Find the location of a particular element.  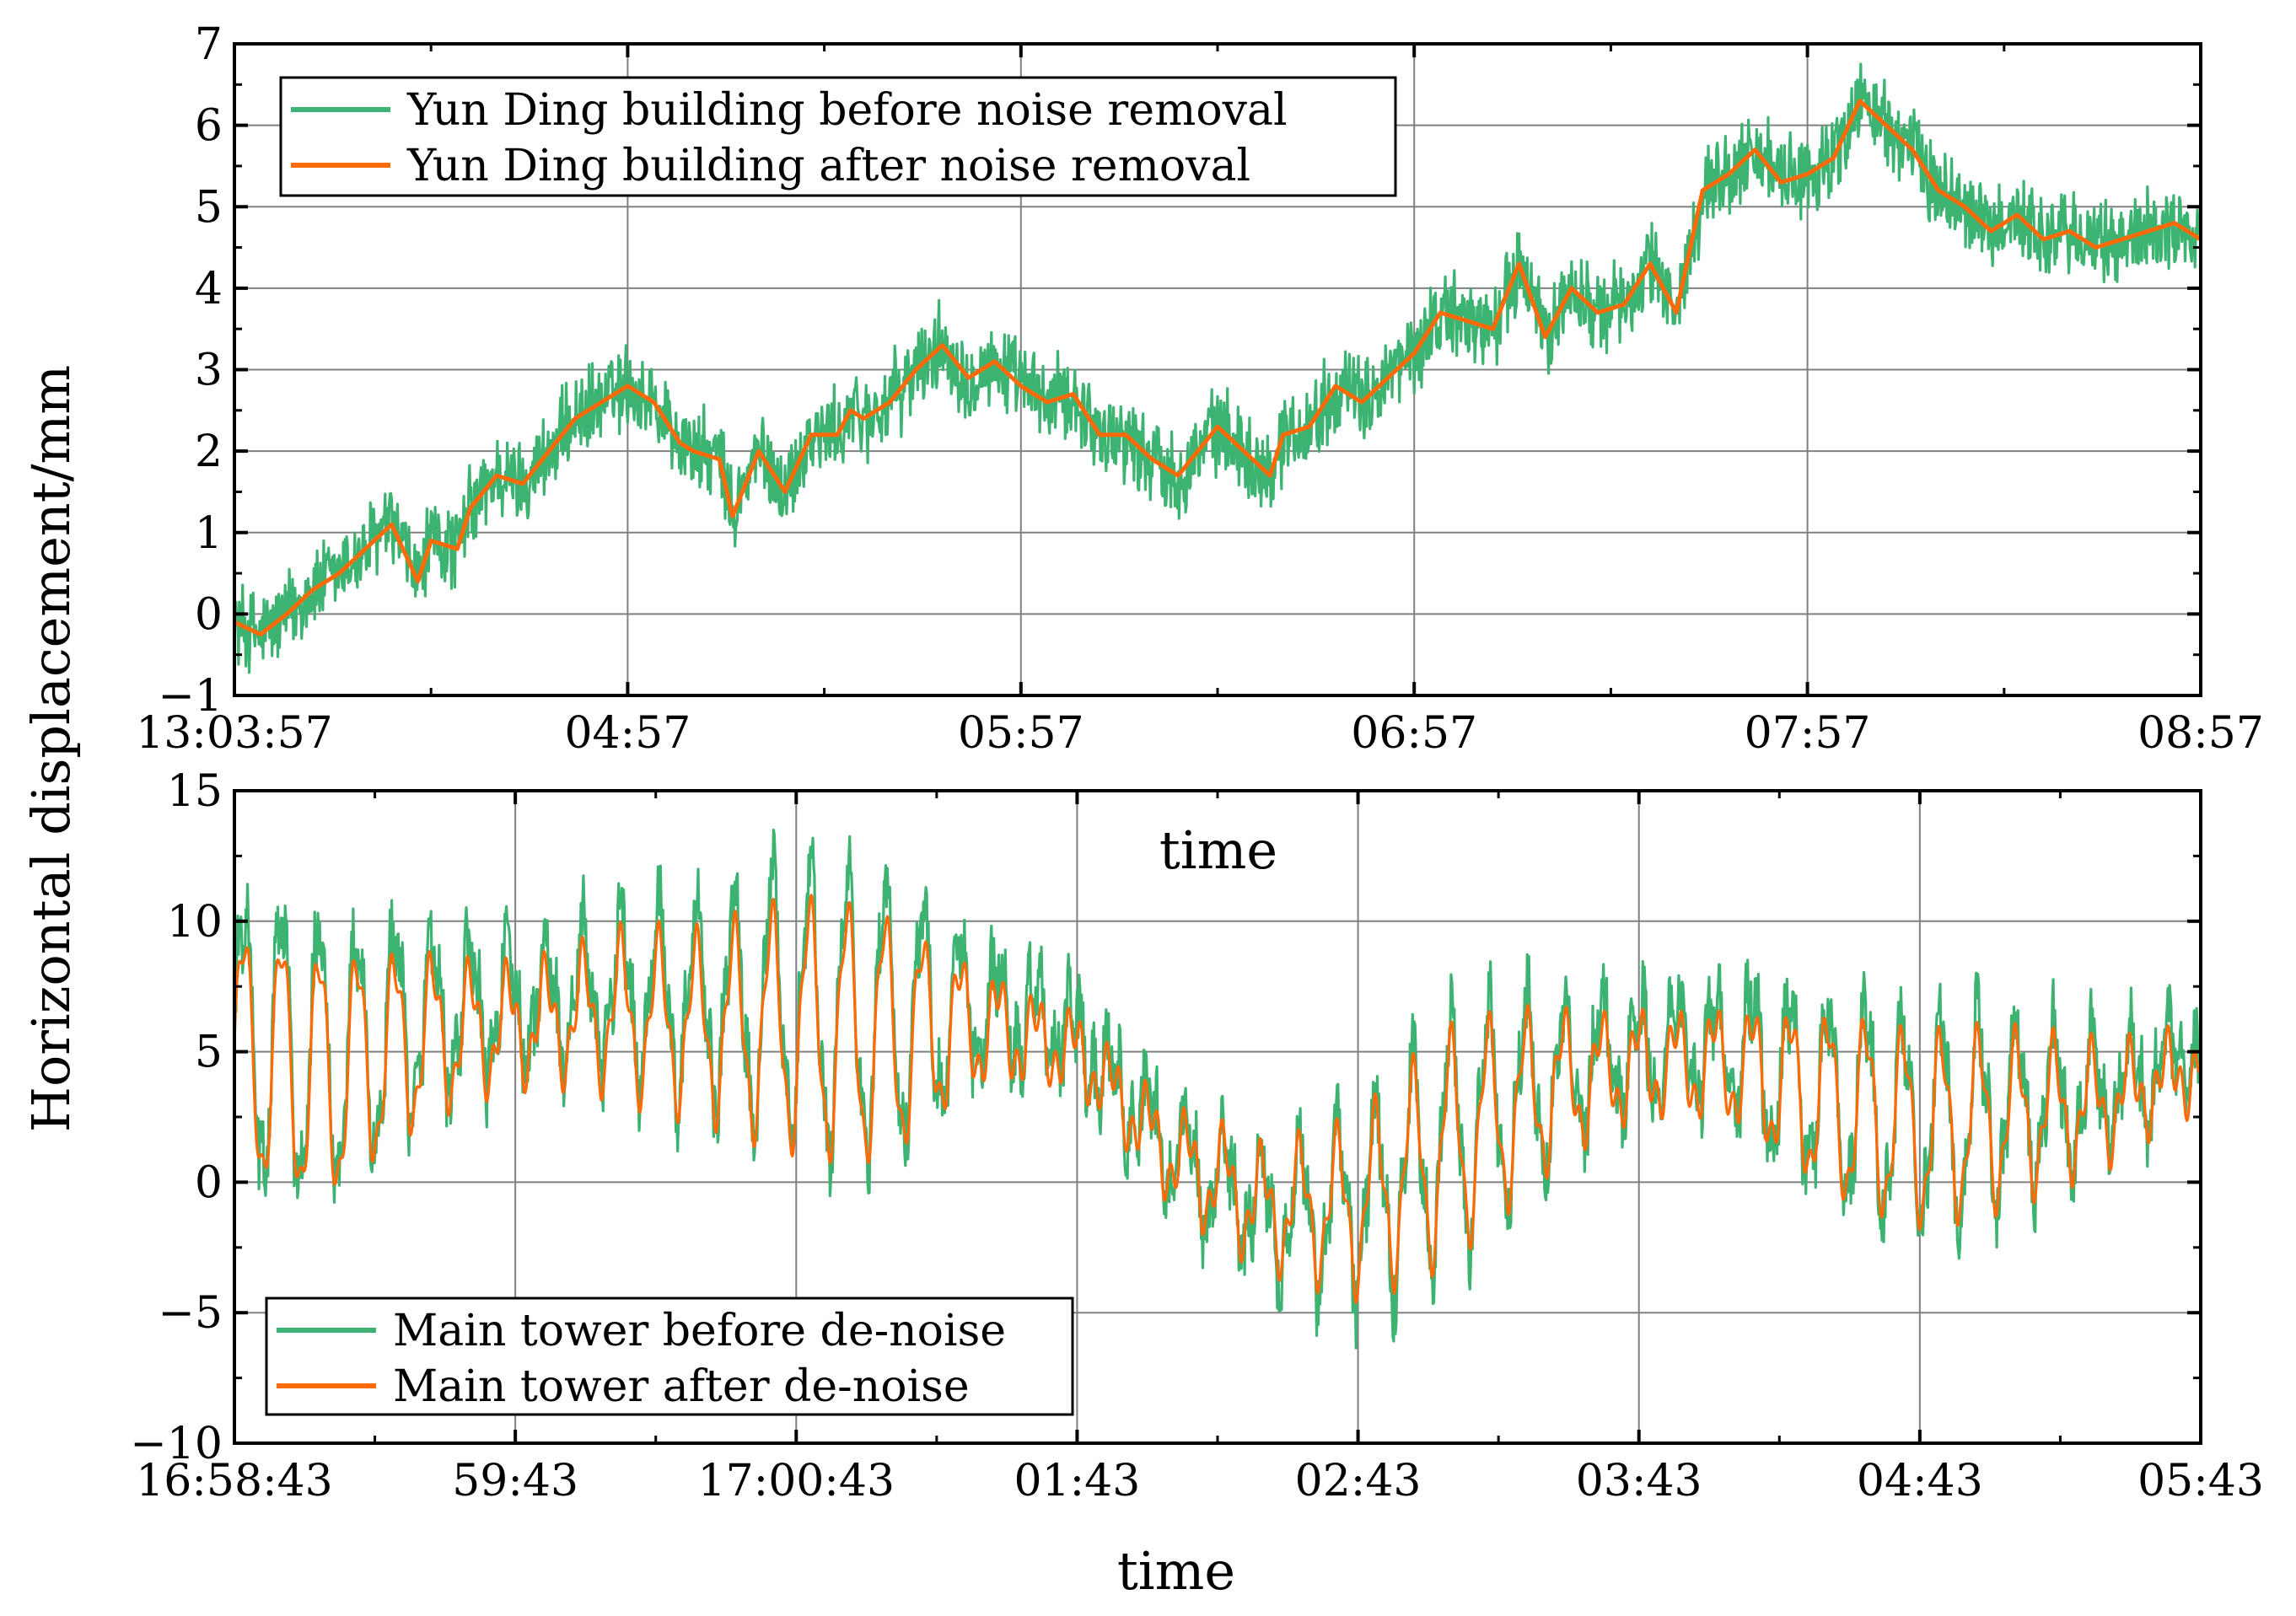

legend-label: Main tower before de-noise is located at coordinates (700, 1331).